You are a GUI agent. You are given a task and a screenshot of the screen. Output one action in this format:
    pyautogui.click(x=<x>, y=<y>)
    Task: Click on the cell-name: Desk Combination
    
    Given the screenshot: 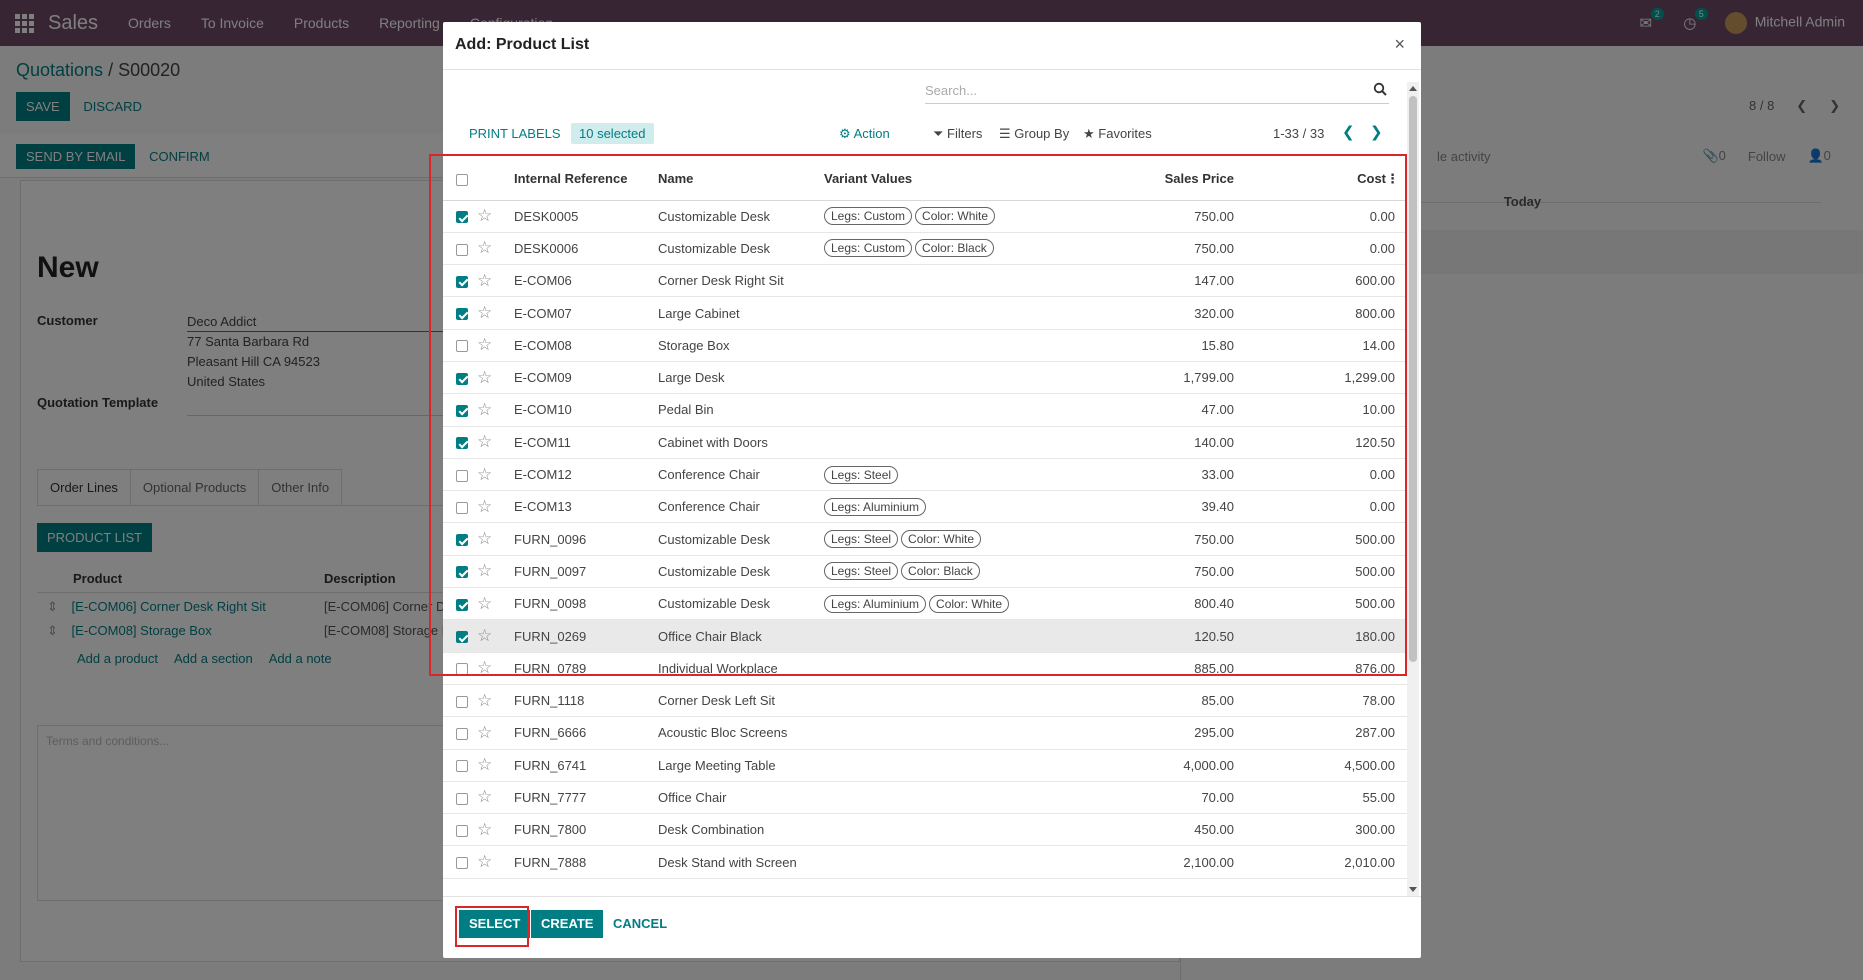 What is the action you would take?
    pyautogui.click(x=733, y=830)
    